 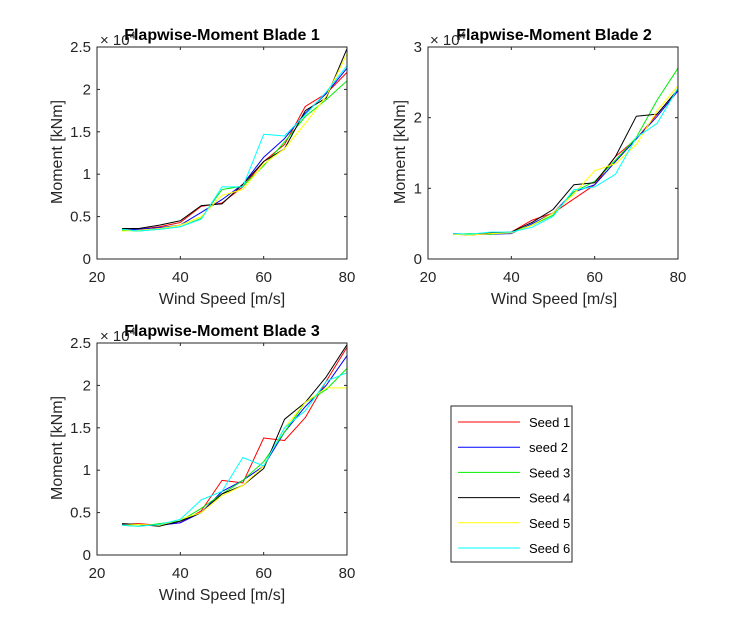 What do you see at coordinates (418, 47) in the screenshot?
I see `y-tick-label: 3` at bounding box center [418, 47].